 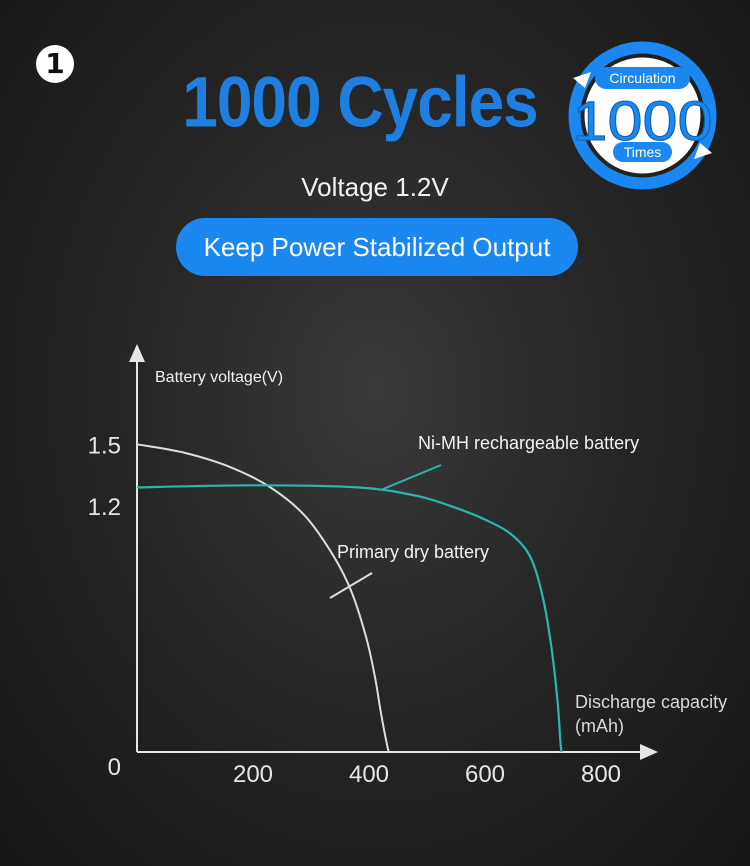 What do you see at coordinates (351, 585) in the screenshot?
I see `dry-label-leader` at bounding box center [351, 585].